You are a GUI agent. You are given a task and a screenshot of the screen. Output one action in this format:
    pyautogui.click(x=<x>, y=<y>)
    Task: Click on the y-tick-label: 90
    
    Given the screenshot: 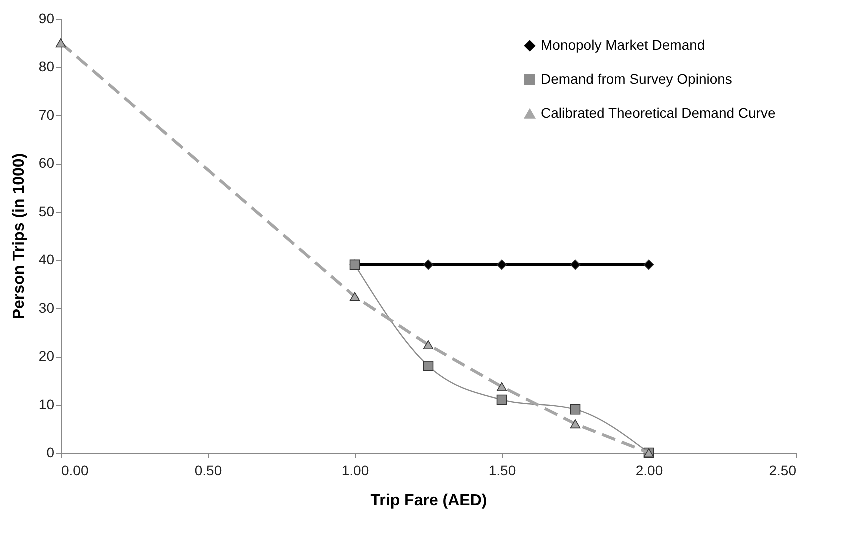 What is the action you would take?
    pyautogui.click(x=46, y=18)
    